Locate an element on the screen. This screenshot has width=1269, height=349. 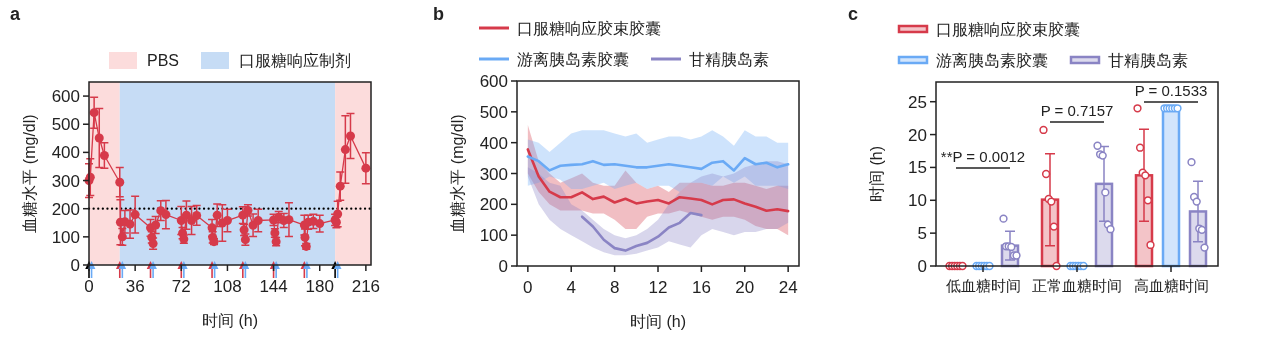
x-tick-label: 36 is located at coordinates (135, 286).